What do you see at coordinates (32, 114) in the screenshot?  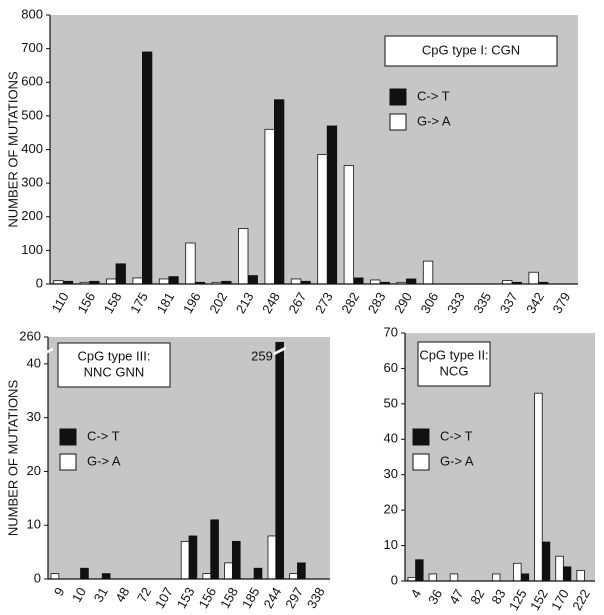 I see `y-tick-label: 500` at bounding box center [32, 114].